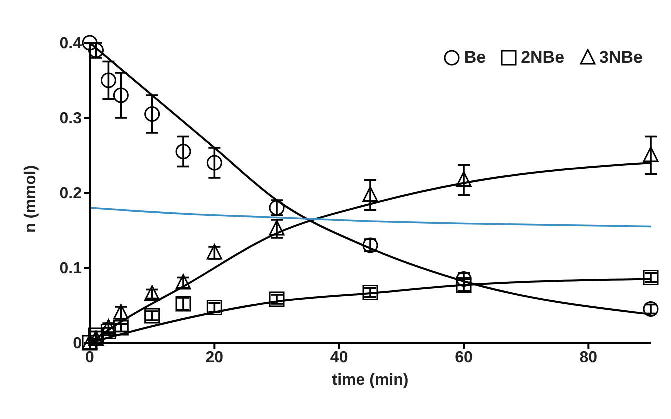 This screenshot has height=419, width=671. Describe the element at coordinates (31, 199) in the screenshot. I see `y-axis-title: n (mmol)` at that location.